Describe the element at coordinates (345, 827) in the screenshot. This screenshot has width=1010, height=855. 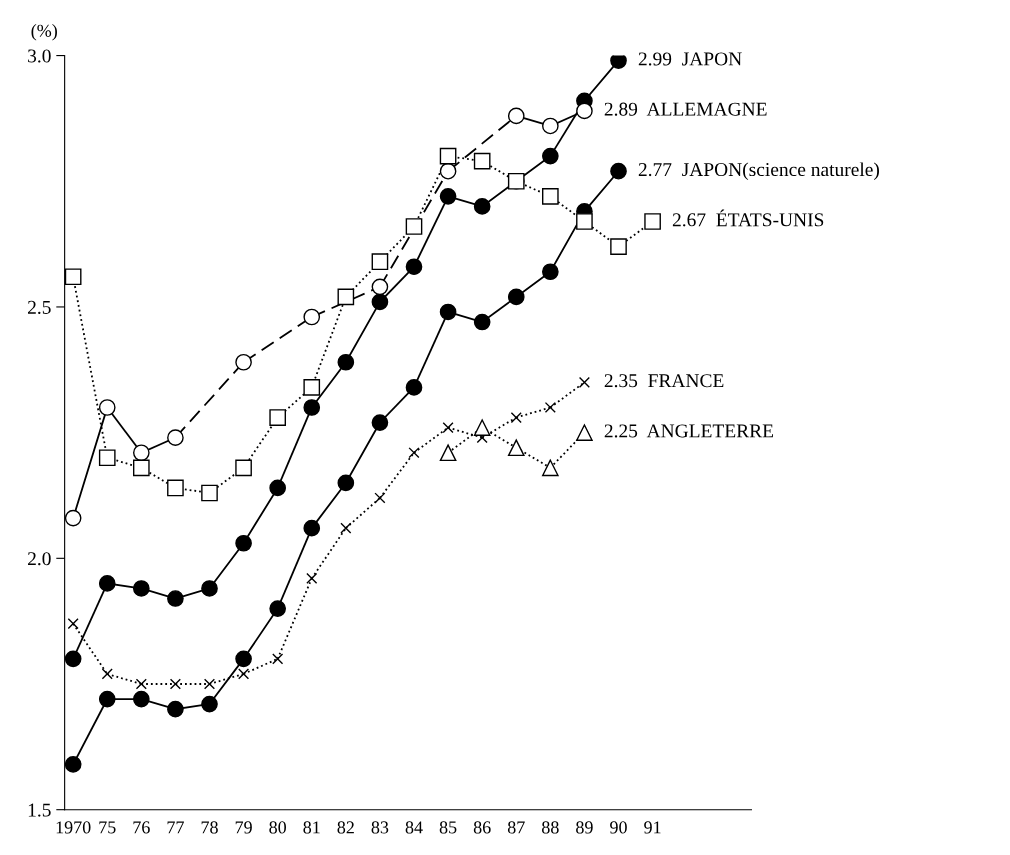
I see `x-tick-label: 82` at that location.